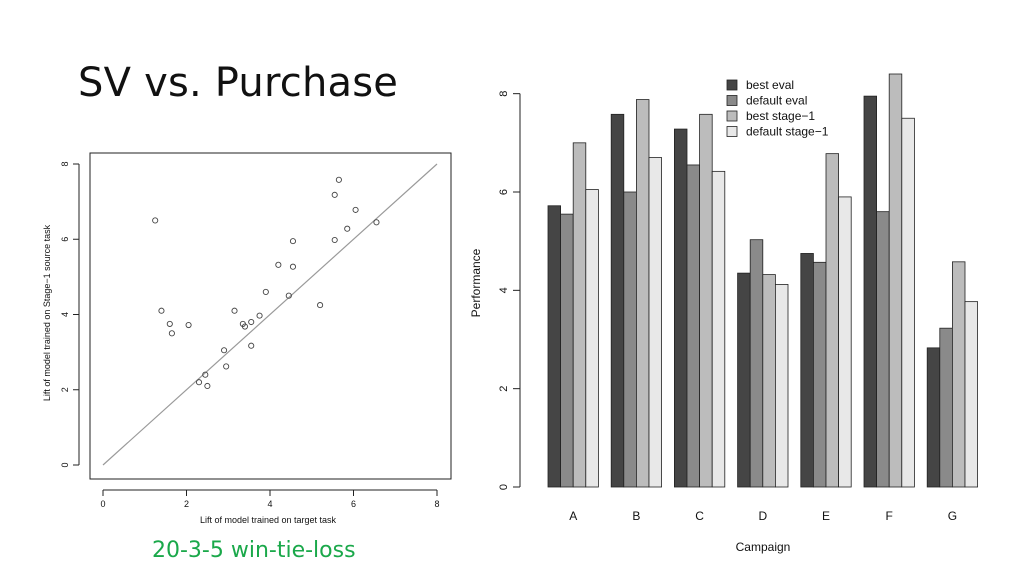  What do you see at coordinates (780, 116) in the screenshot?
I see `legend-label: best stage−1` at bounding box center [780, 116].